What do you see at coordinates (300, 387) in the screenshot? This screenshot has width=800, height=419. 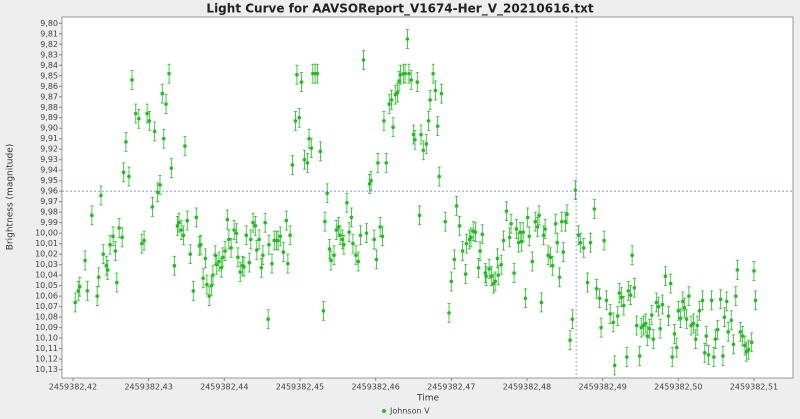 I see `x-tick-label: 2459382,45` at bounding box center [300, 387].